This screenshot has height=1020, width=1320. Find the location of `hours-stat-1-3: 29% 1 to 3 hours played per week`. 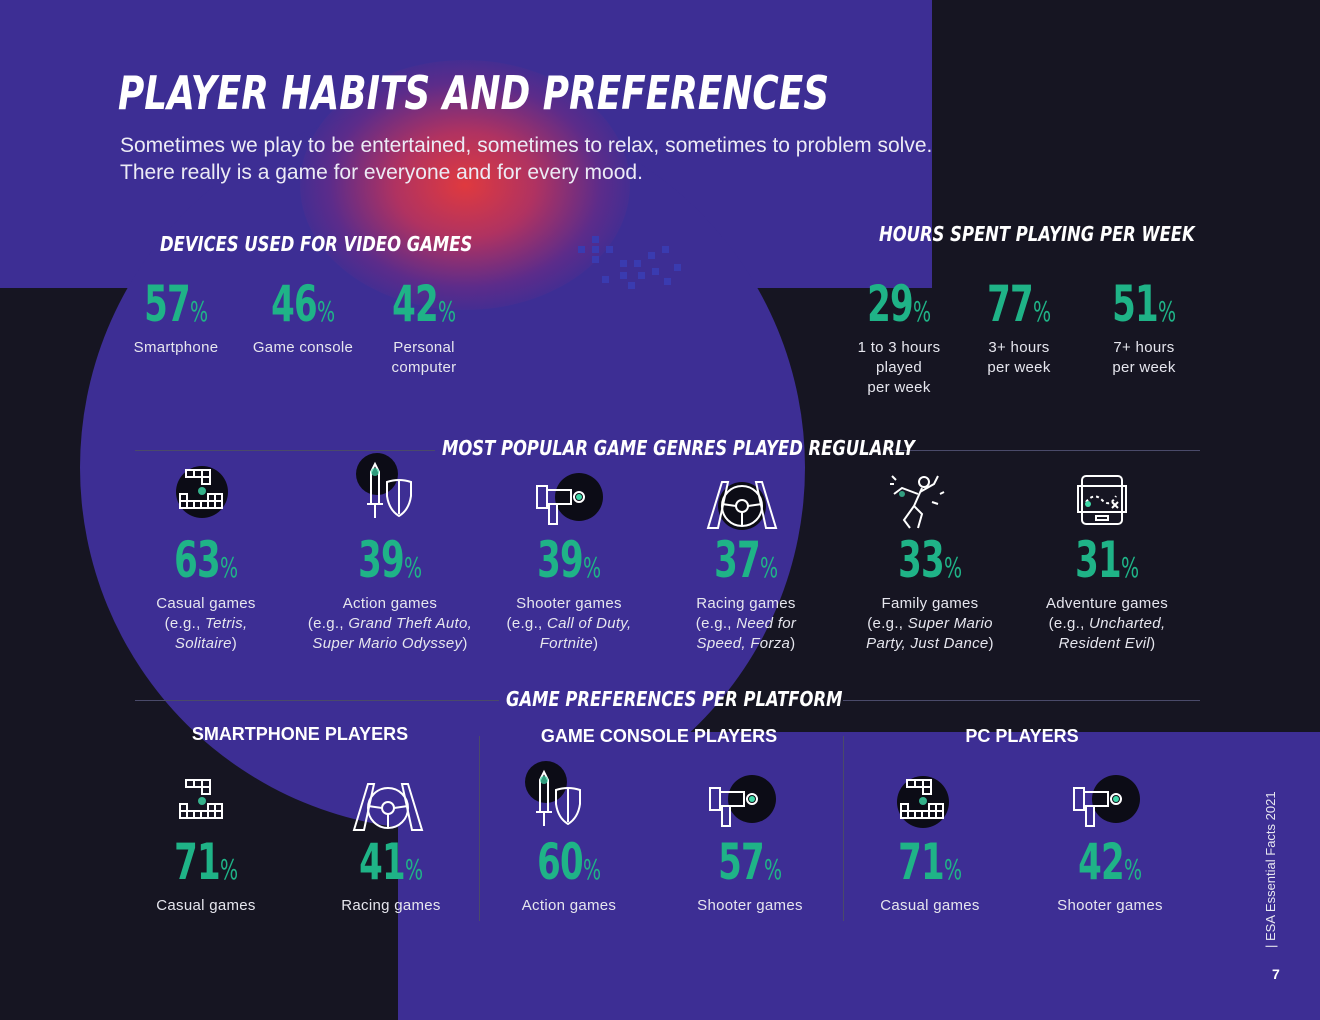

hours-stat-1-3: 29% 1 to 3 hours played per week is located at coordinates (899, 338).